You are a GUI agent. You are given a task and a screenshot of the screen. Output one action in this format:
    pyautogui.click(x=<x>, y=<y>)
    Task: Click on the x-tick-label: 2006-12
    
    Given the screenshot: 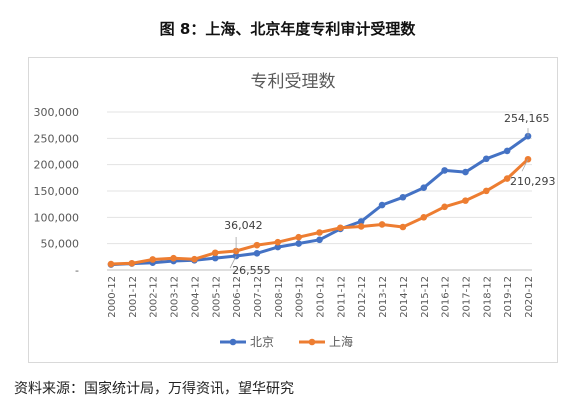 What is the action you would take?
    pyautogui.click(x=237, y=297)
    